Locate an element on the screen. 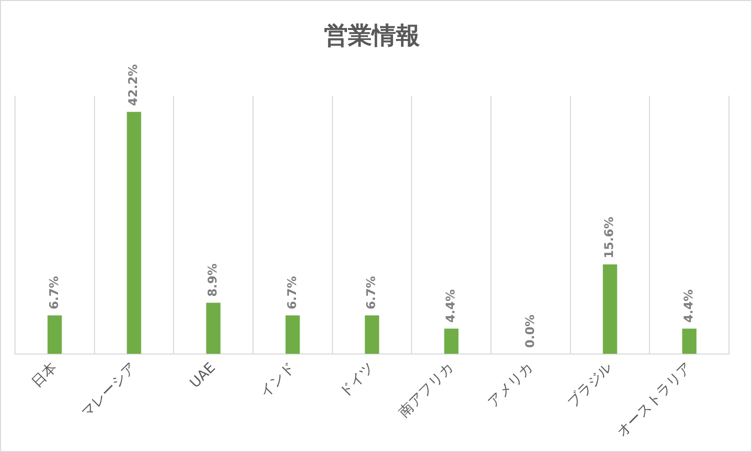 This screenshot has height=452, width=752. x-tick-label: アメリカ is located at coordinates (510, 385).